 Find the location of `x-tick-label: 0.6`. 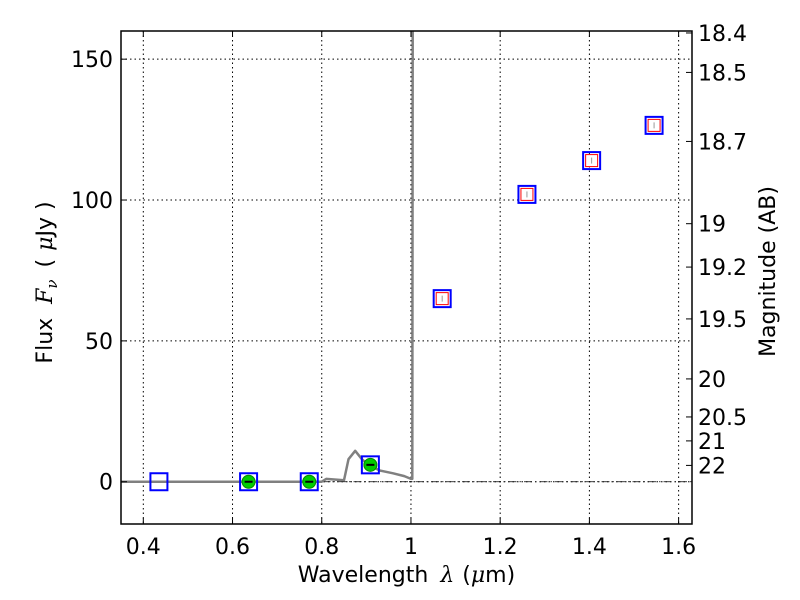

x-tick-label: 0.6 is located at coordinates (232, 547).